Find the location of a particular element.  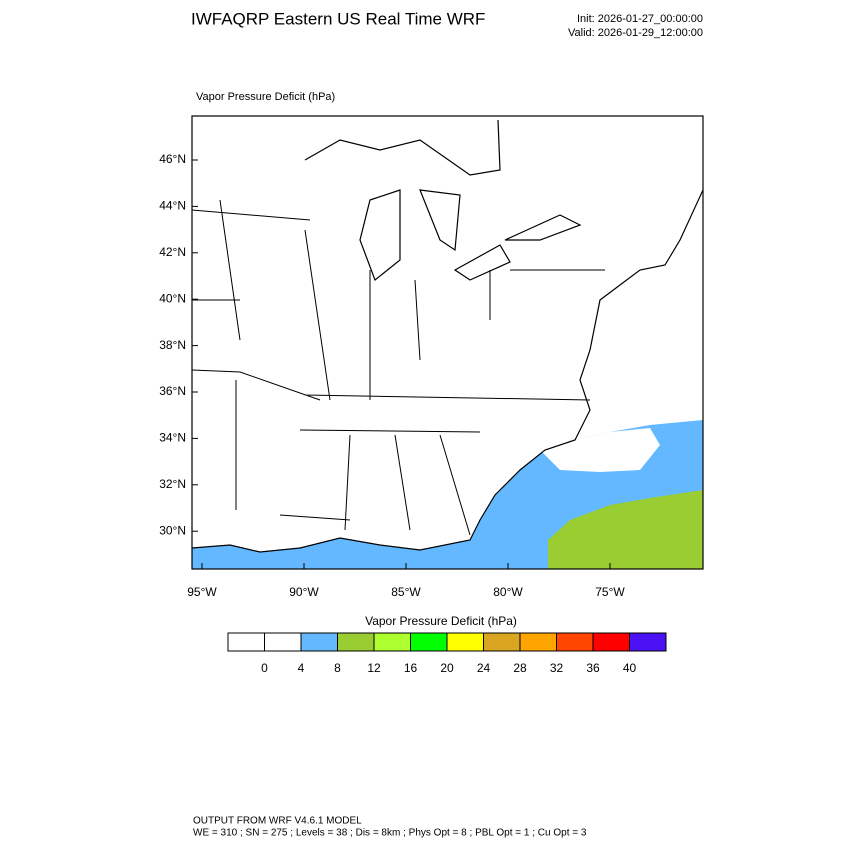

colorbar-label: 0 is located at coordinates (264, 668).